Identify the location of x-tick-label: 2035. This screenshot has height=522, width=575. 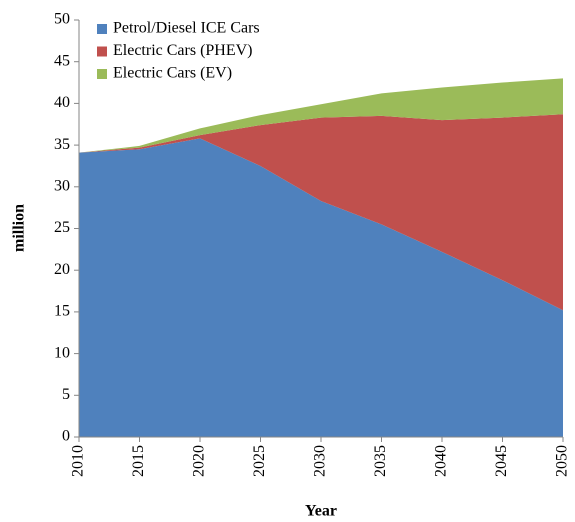
(380, 461).